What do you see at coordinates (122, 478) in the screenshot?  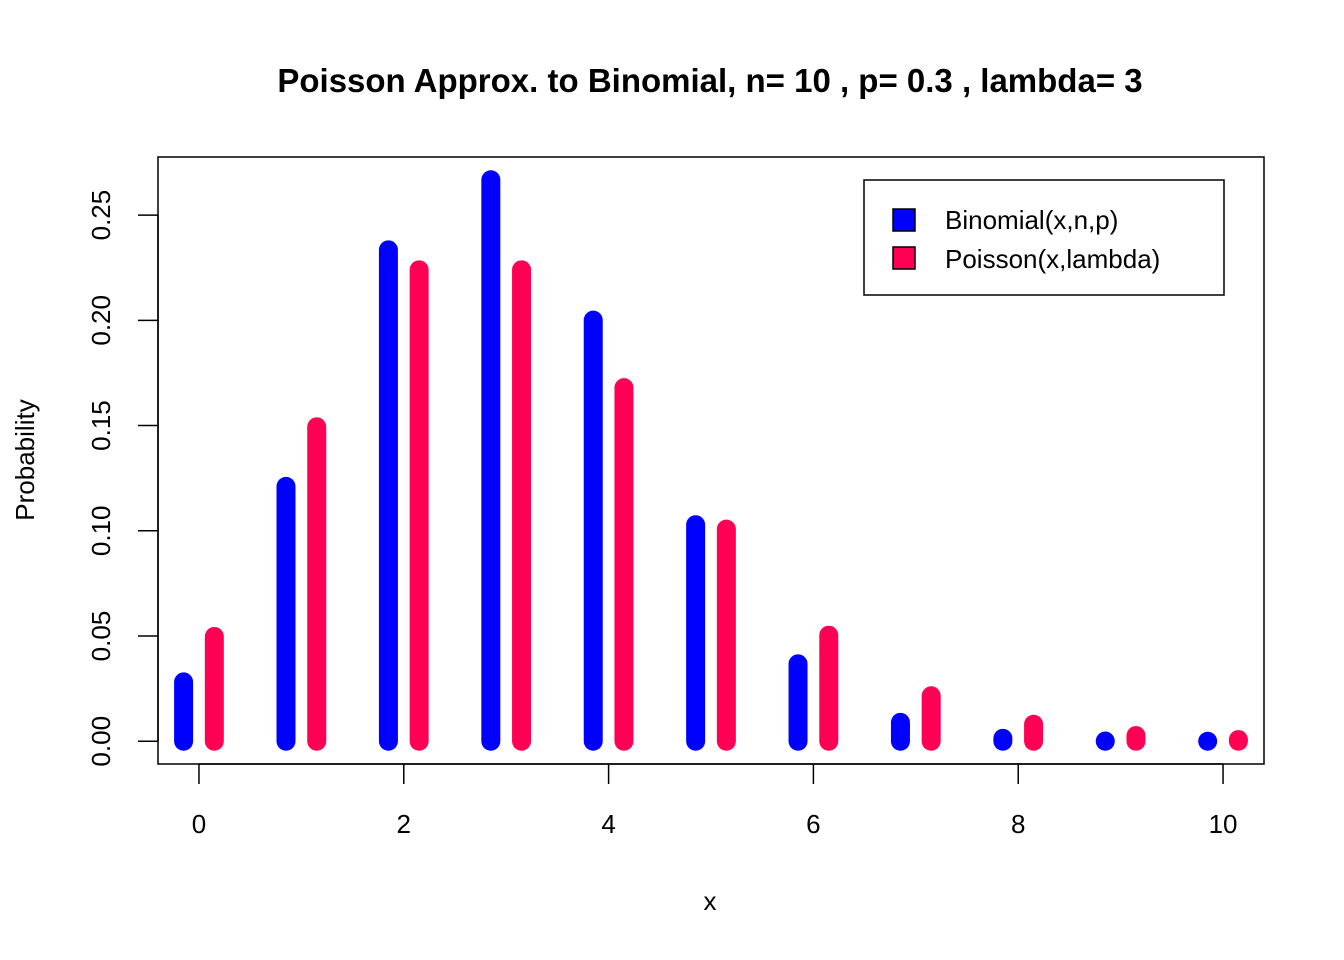 I see `y-axis: 0.00 0.05 0.10 0.15 0.20 0.25` at bounding box center [122, 478].